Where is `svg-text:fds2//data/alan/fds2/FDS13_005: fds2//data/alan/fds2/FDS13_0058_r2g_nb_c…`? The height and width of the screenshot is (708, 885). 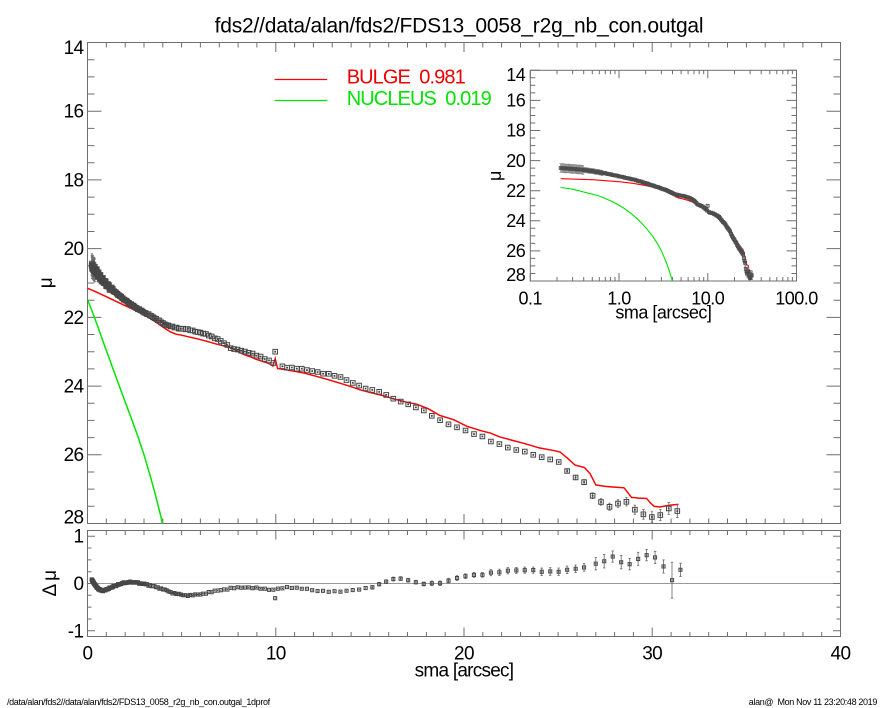
svg-text:fds2//data/alan/fds2/FDS13_005: fds2//data/alan/fds2/FDS13_0058_r2g_nb_c… is located at coordinates (459, 26).